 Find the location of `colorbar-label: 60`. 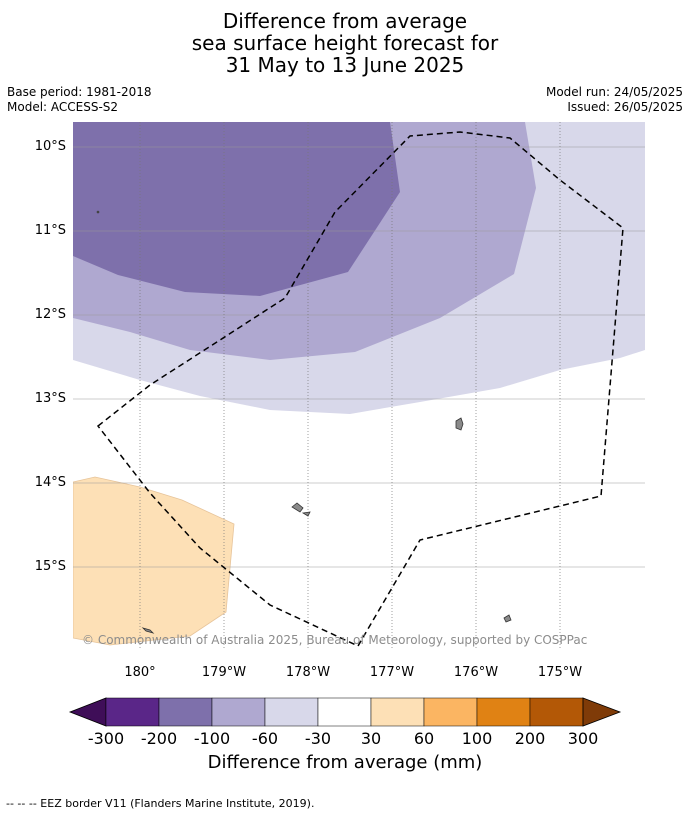

colorbar-label: 60 is located at coordinates (424, 738).